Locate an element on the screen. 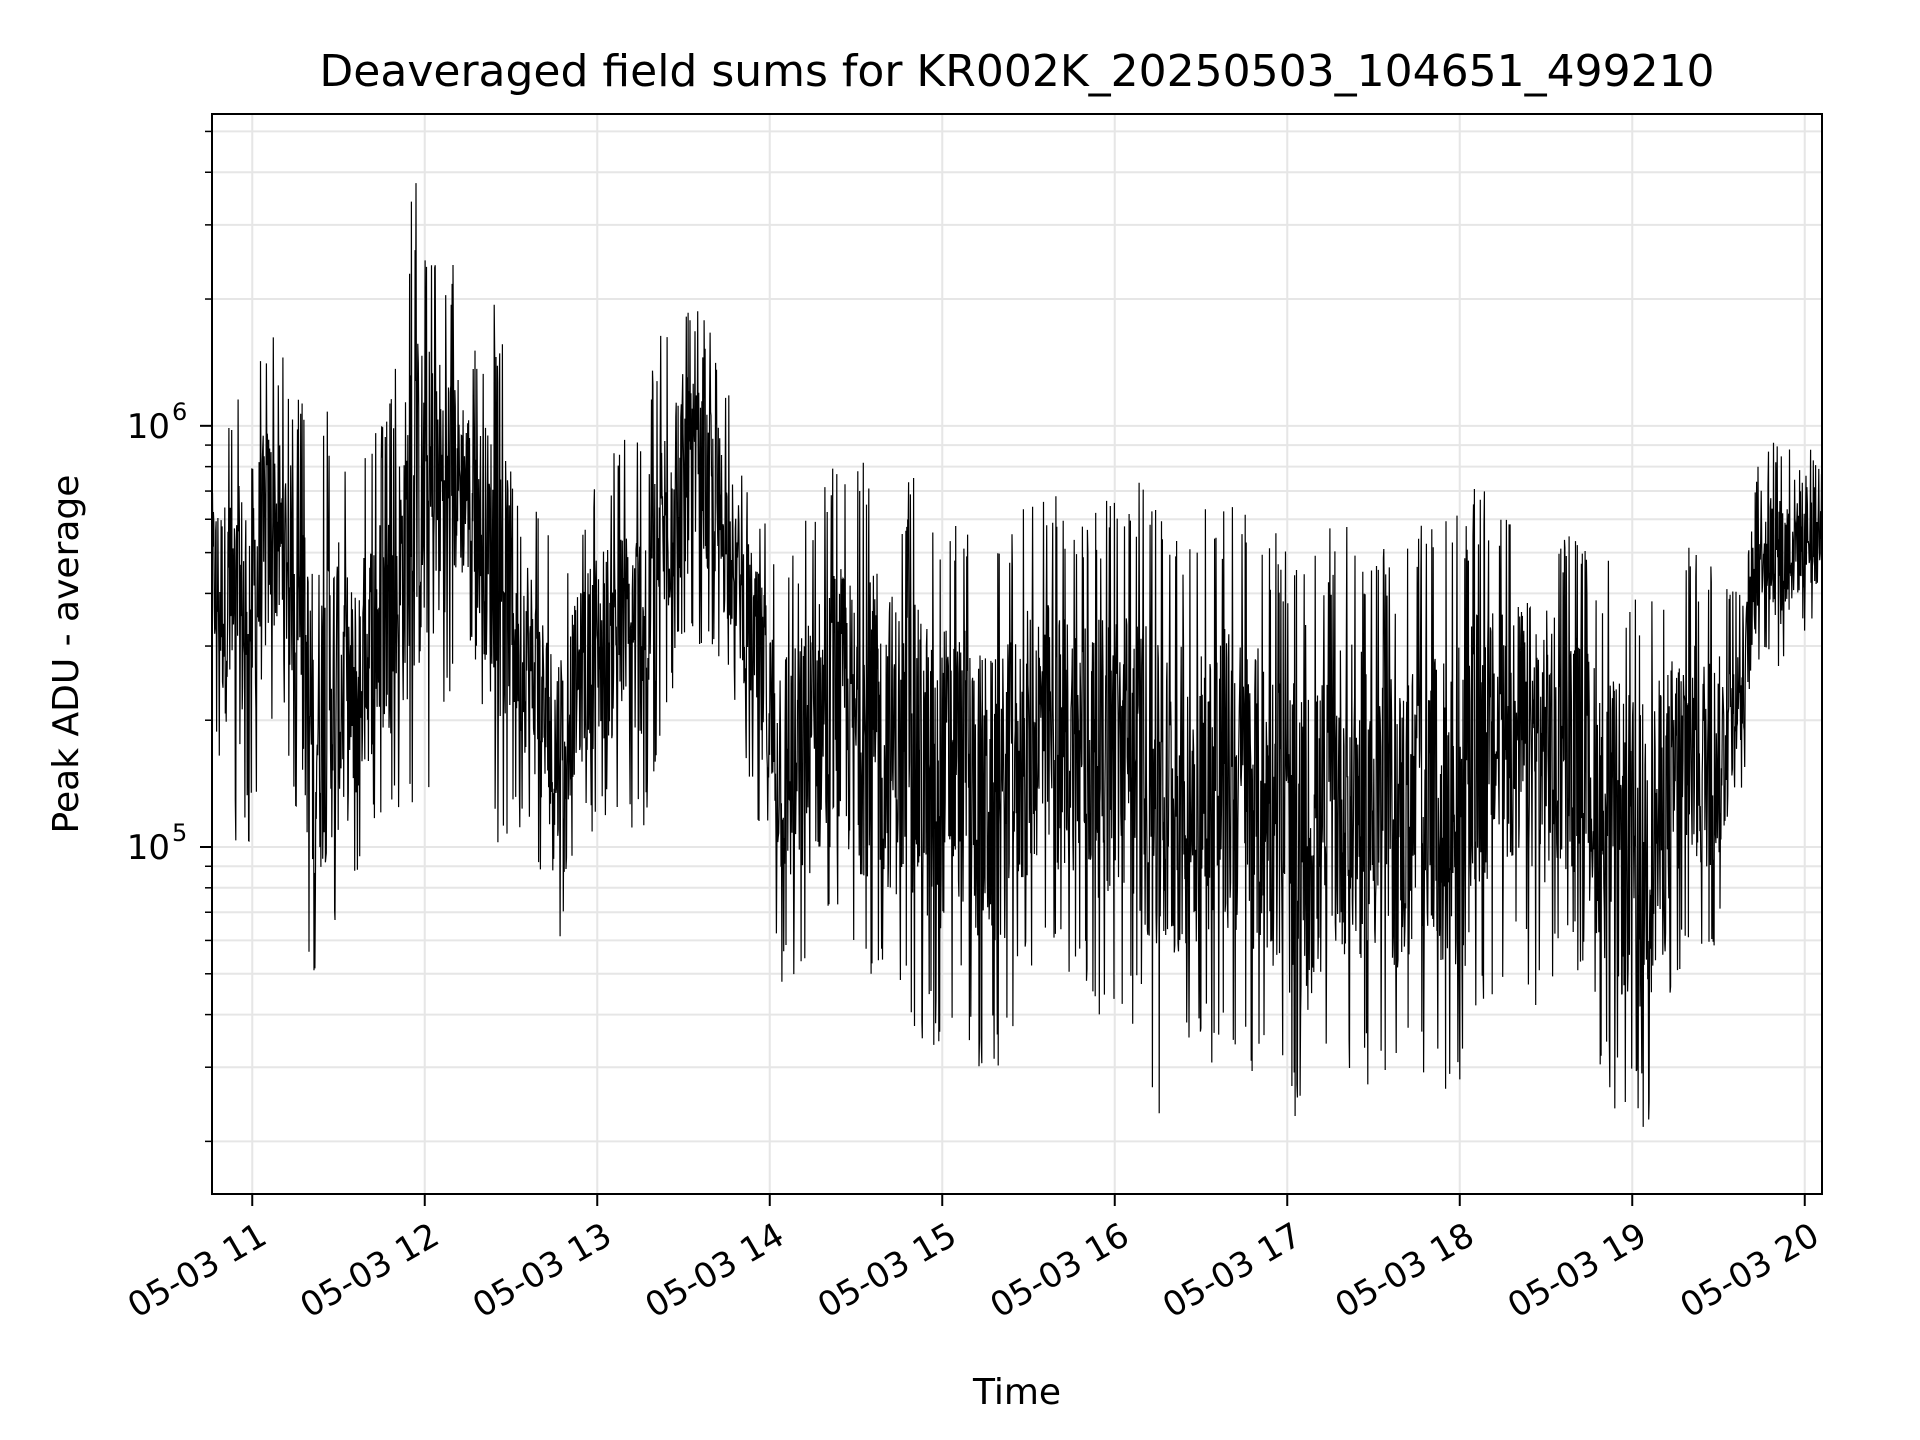 This screenshot has height=1440, width=1920. y-tick-exponent: 6 is located at coordinates (179, 412).